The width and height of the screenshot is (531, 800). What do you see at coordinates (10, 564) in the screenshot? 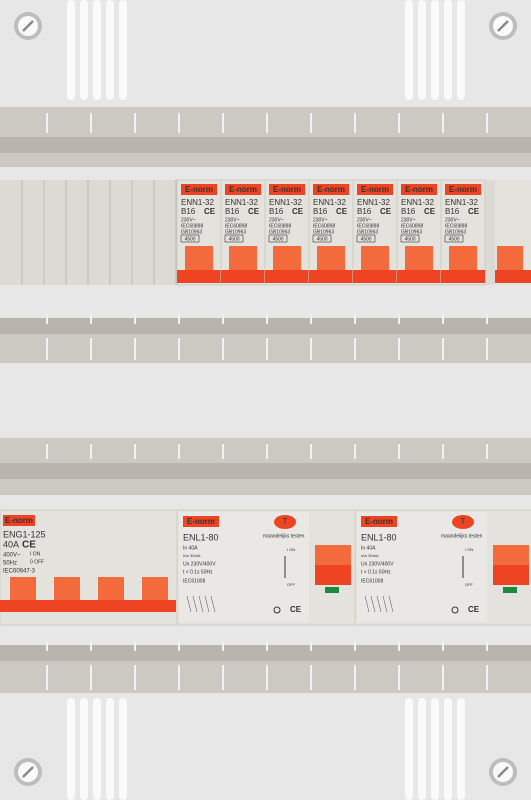
I see `label: 50Hz` at bounding box center [10, 564].